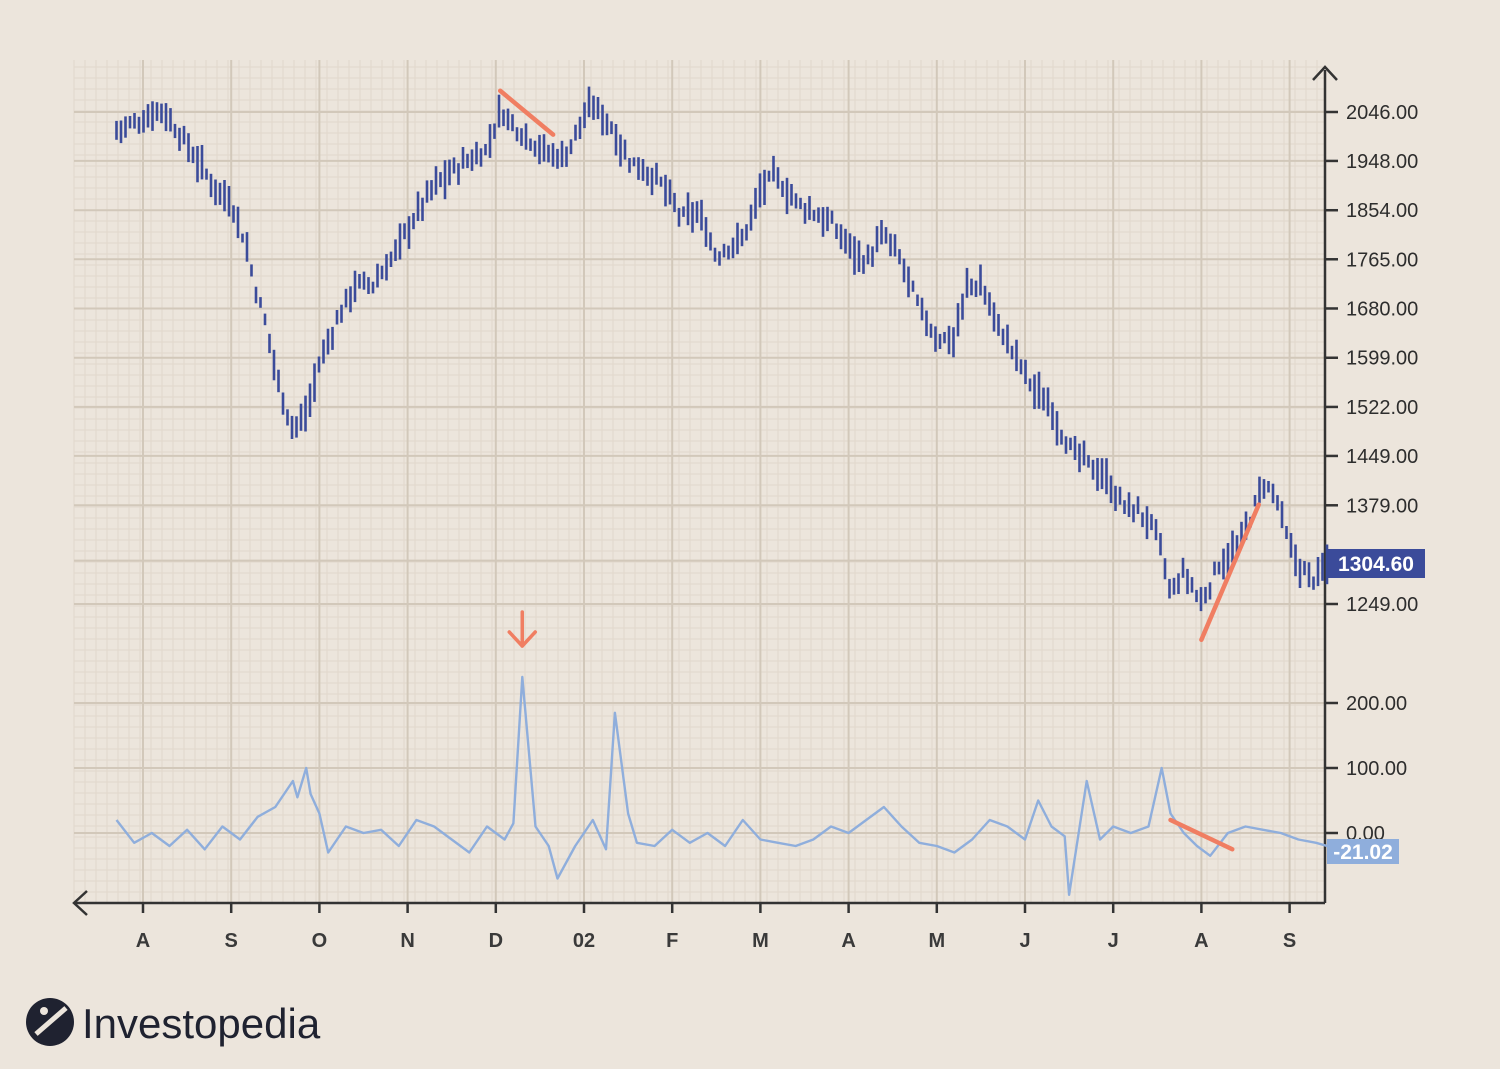 This screenshot has width=1500, height=1069. Describe the element at coordinates (1382, 260) in the screenshot. I see `price-tick-label: 1765.00` at that location.